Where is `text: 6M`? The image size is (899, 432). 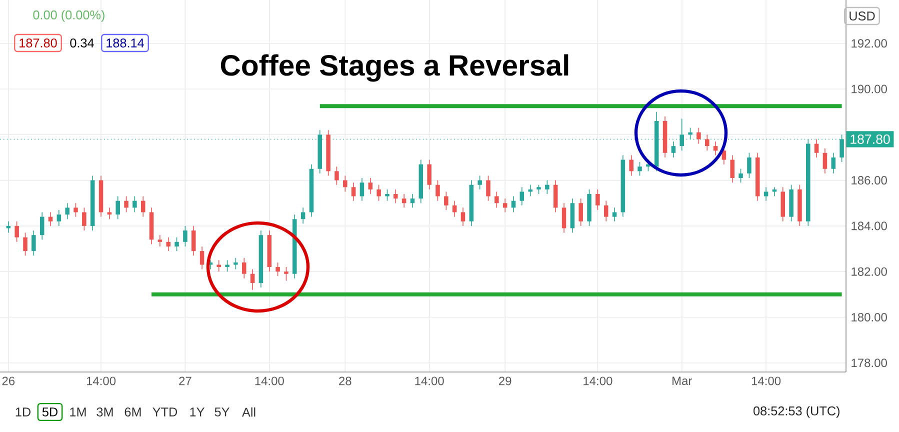 text: 6M is located at coordinates (132, 412).